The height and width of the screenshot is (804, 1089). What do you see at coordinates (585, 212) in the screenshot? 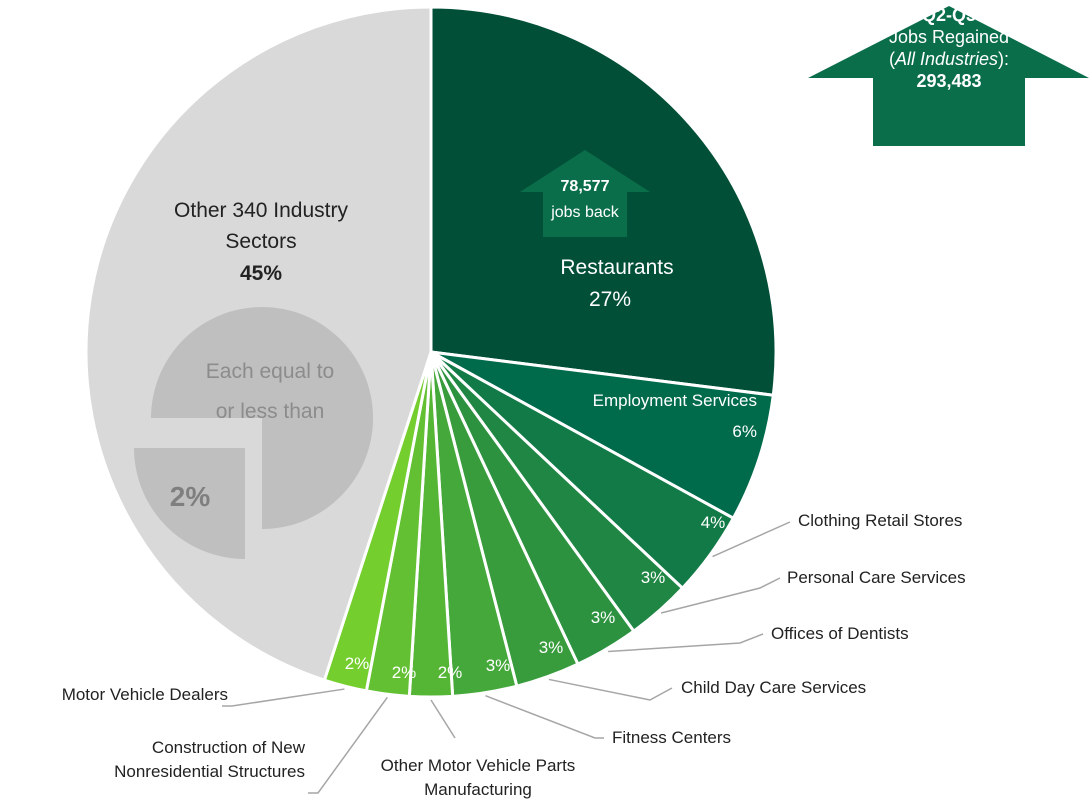
I see `callout-text: jobs back` at bounding box center [585, 212].